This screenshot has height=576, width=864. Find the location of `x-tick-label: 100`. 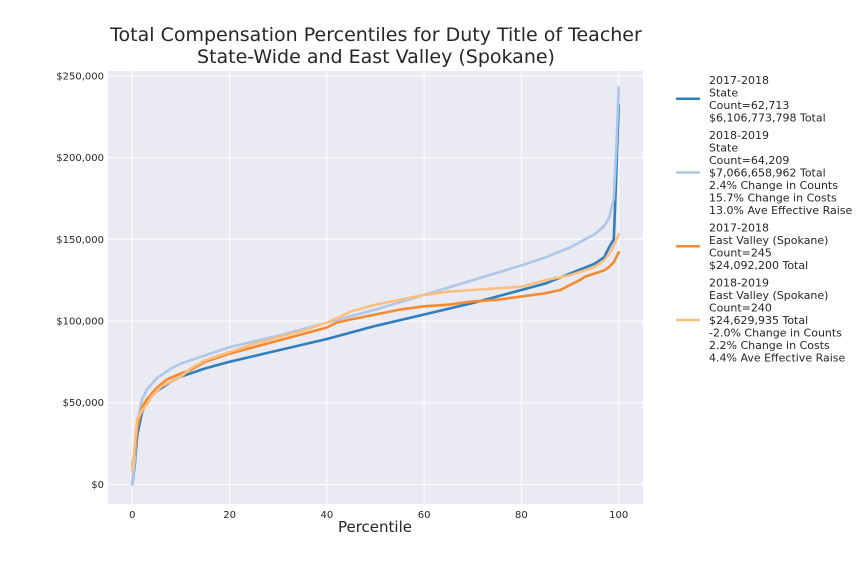

x-tick-label: 100 is located at coordinates (618, 515).